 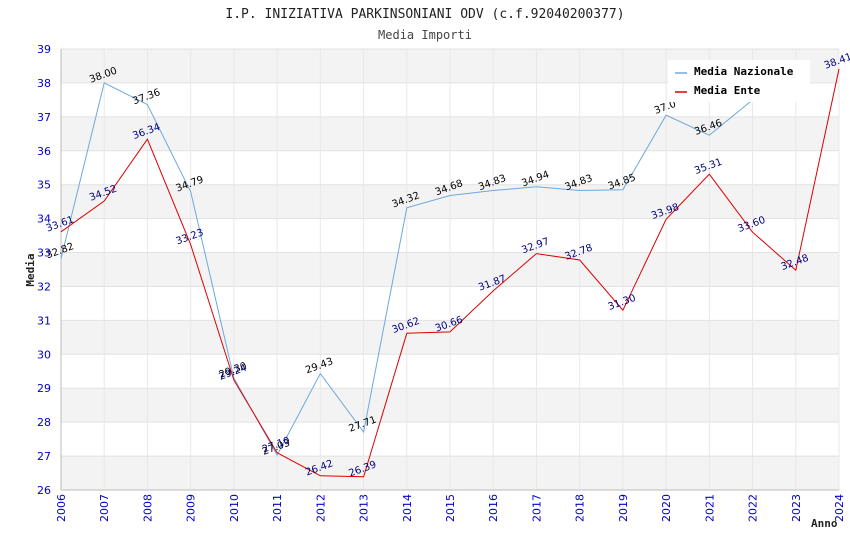 I want to click on x-tick-label: 2014, so click(x=407, y=508).